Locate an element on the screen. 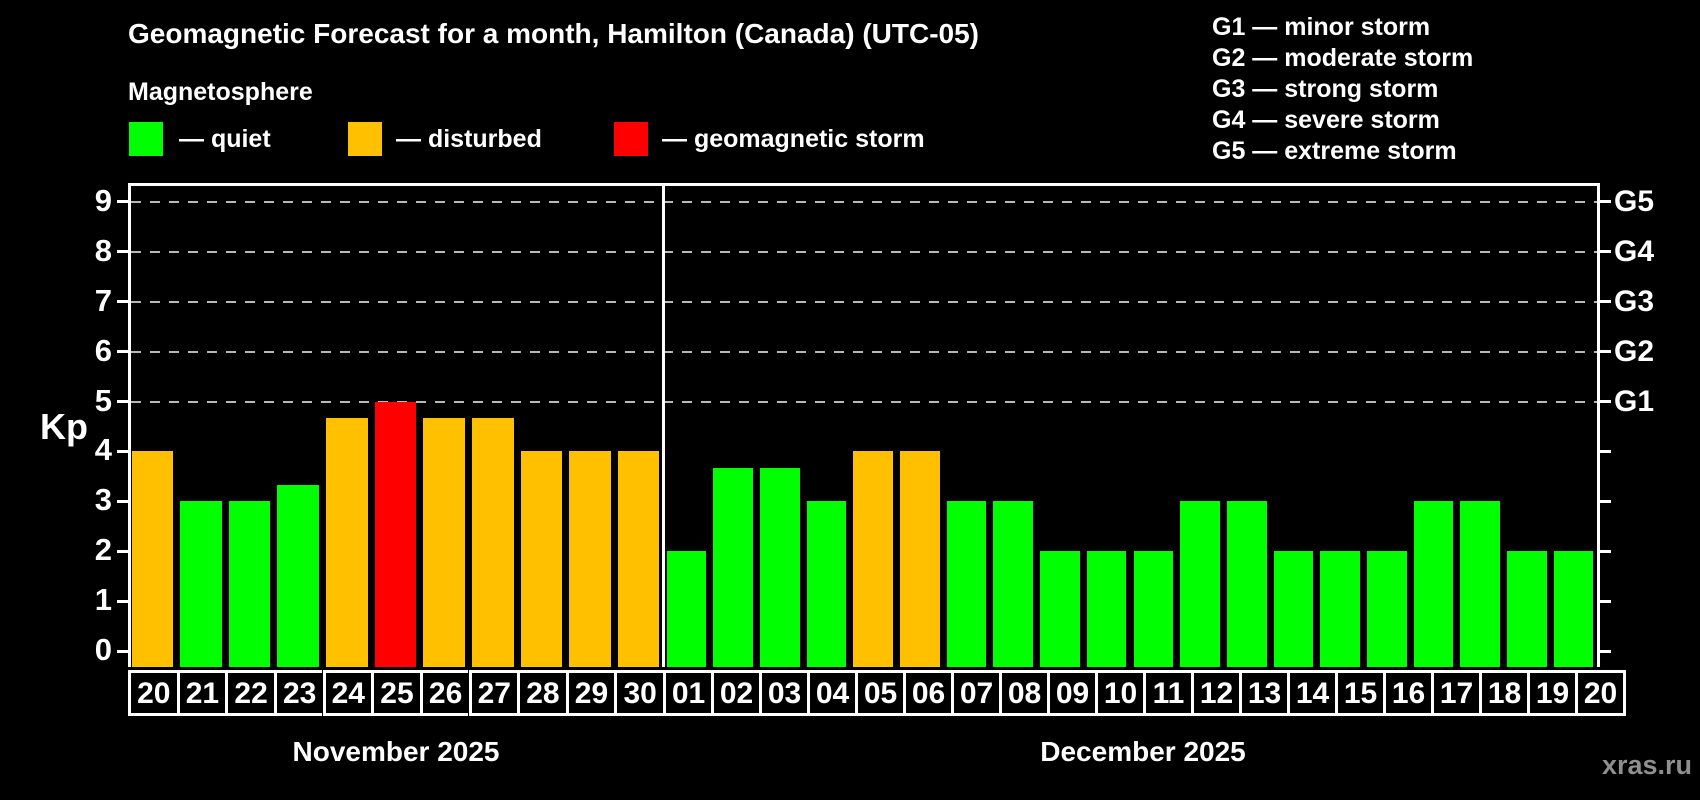 Image resolution: width=1700 pixels, height=800 pixels. legend-item-storm: — geomagnetic storm is located at coordinates (794, 139).